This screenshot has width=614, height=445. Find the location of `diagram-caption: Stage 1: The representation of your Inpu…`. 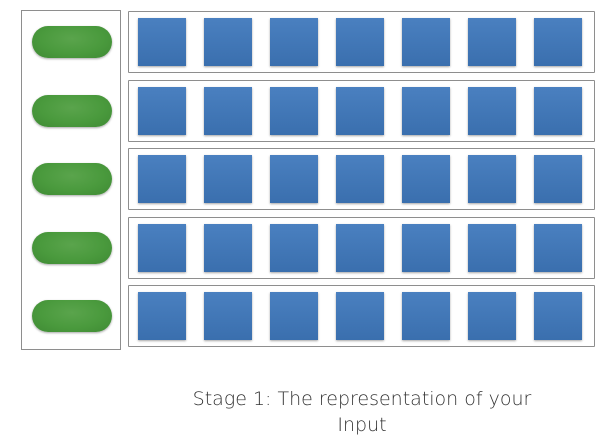

diagram-caption: Stage 1: The representation of your Inpu… is located at coordinates (362, 412).